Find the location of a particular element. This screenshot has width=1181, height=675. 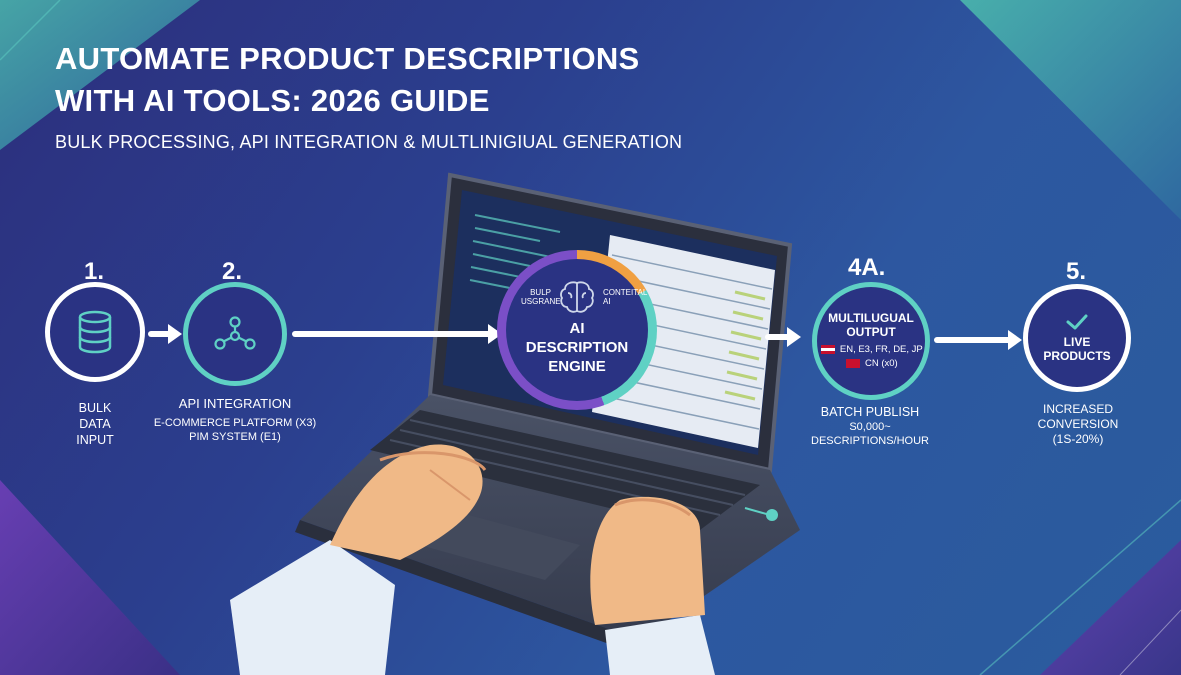

title-line-1: AUTOMATE PRODUCT DESCRIPTIONS is located at coordinates (347, 58).